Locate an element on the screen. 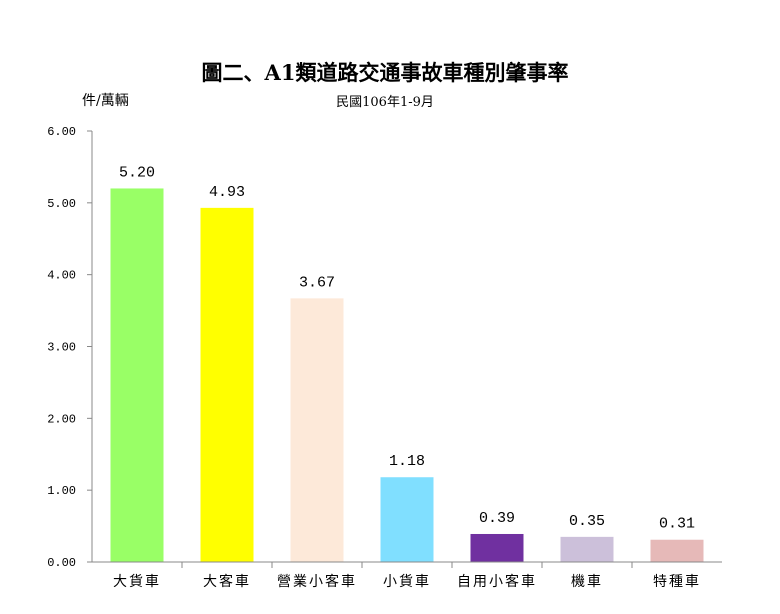 This screenshot has height=614, width=780. x-category-label: 特種車 is located at coordinates (677, 581).